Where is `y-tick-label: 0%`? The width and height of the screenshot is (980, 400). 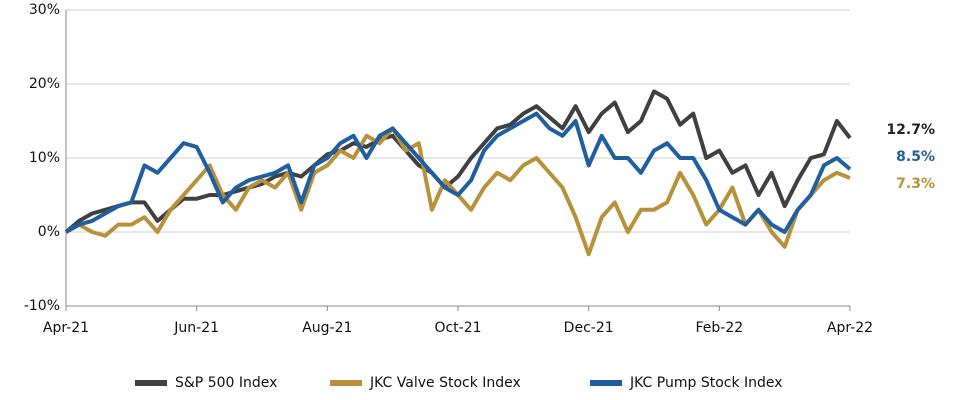 y-tick-label: 0% is located at coordinates (49, 232).